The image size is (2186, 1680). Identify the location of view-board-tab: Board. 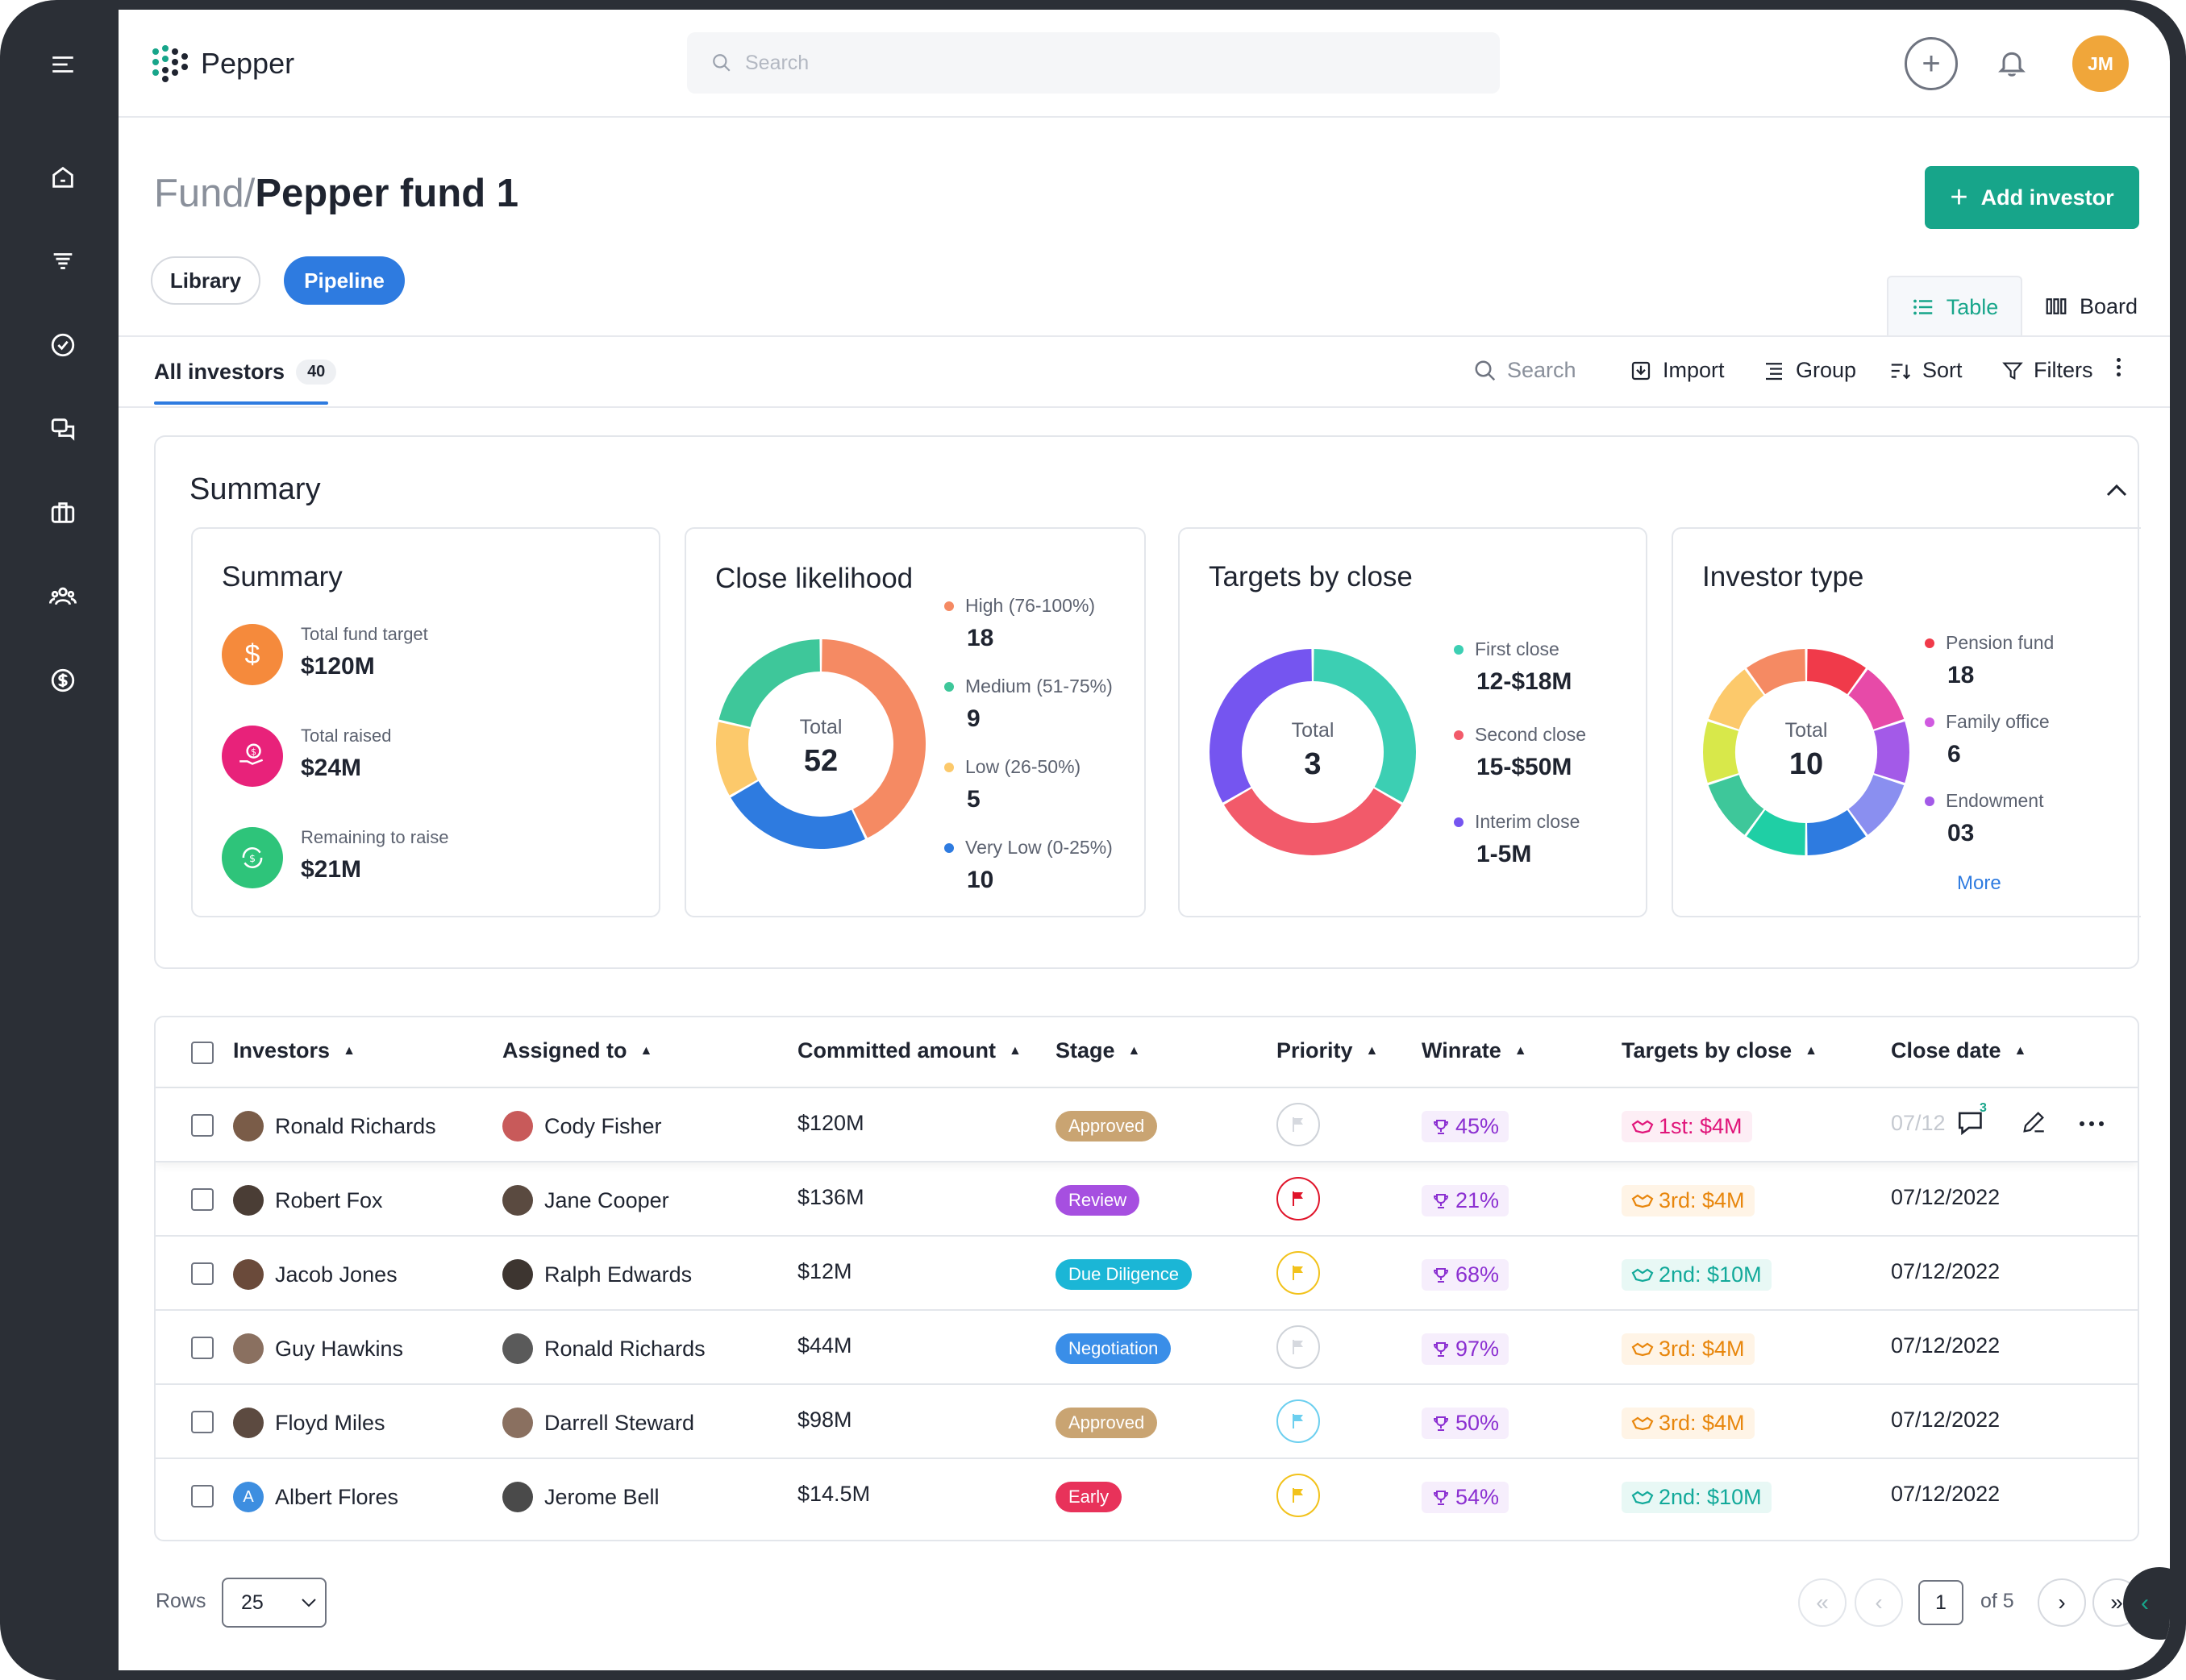
(2091, 306).